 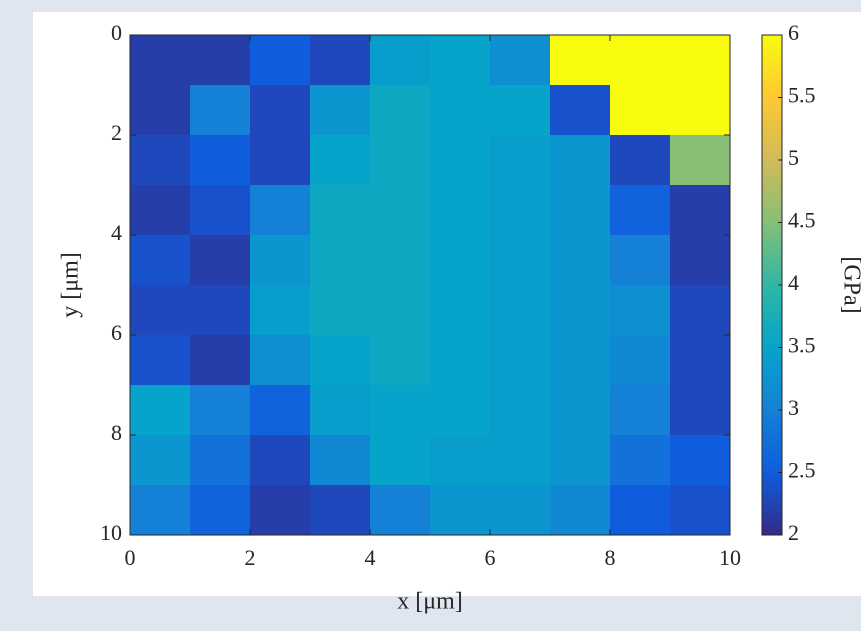 What do you see at coordinates (793, 282) in the screenshot?
I see `colorbar-tick-label: 4` at bounding box center [793, 282].